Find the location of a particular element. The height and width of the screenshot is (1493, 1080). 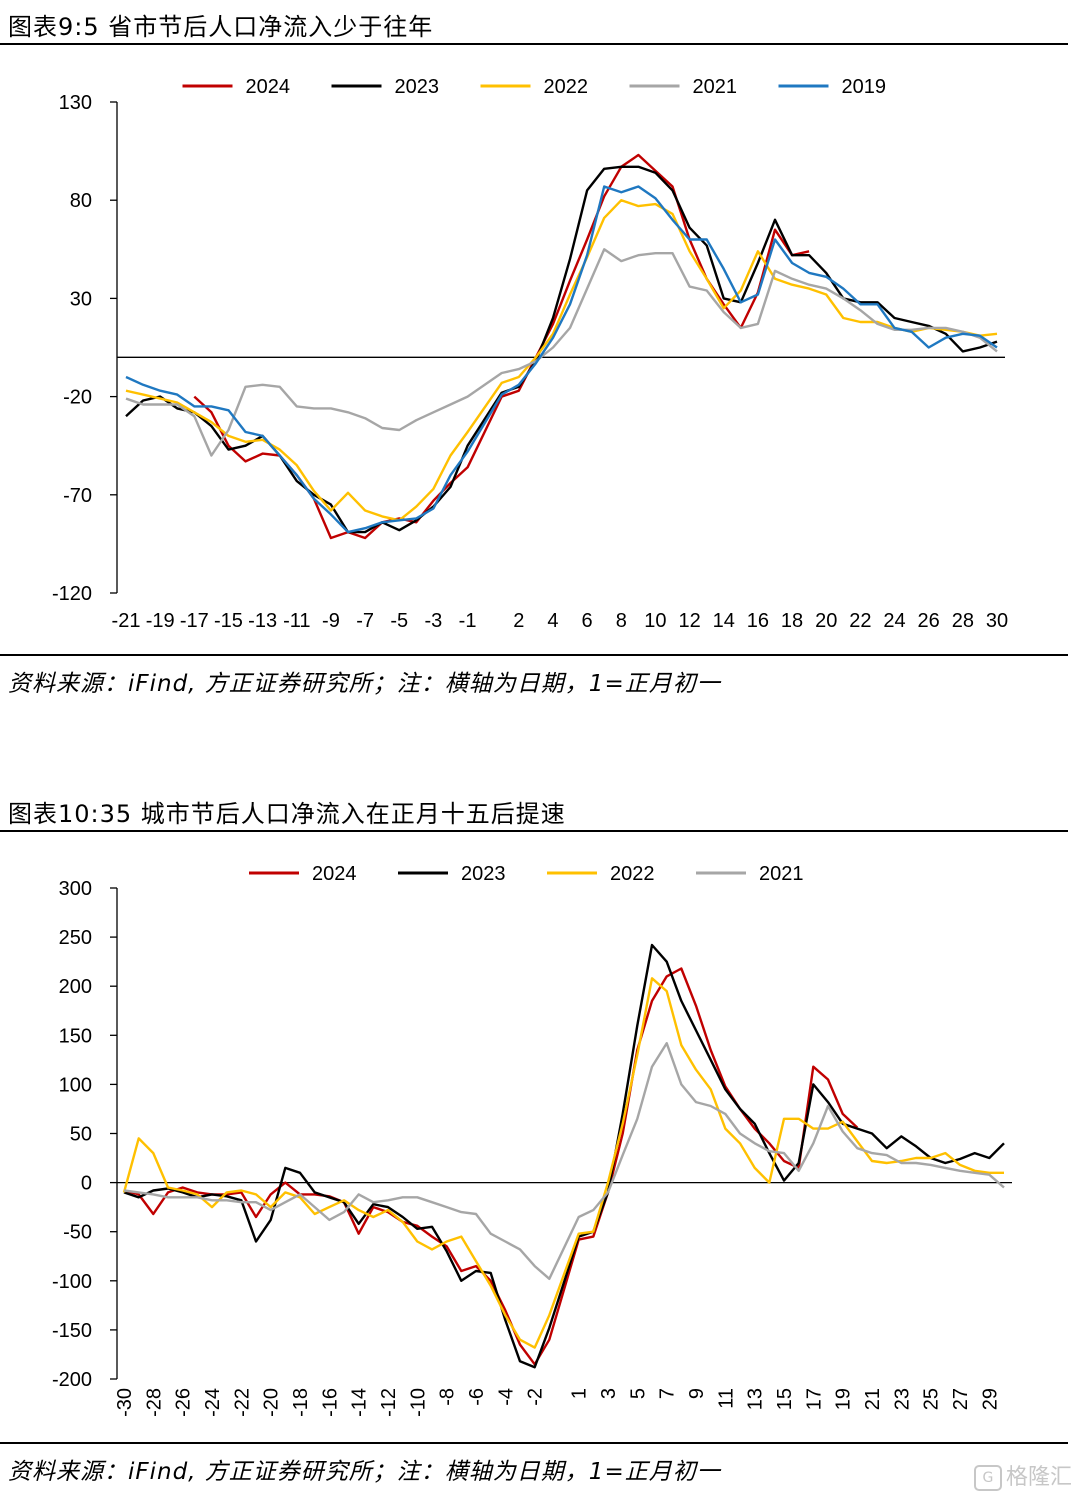

x-tick-label: 28 is located at coordinates (963, 621).